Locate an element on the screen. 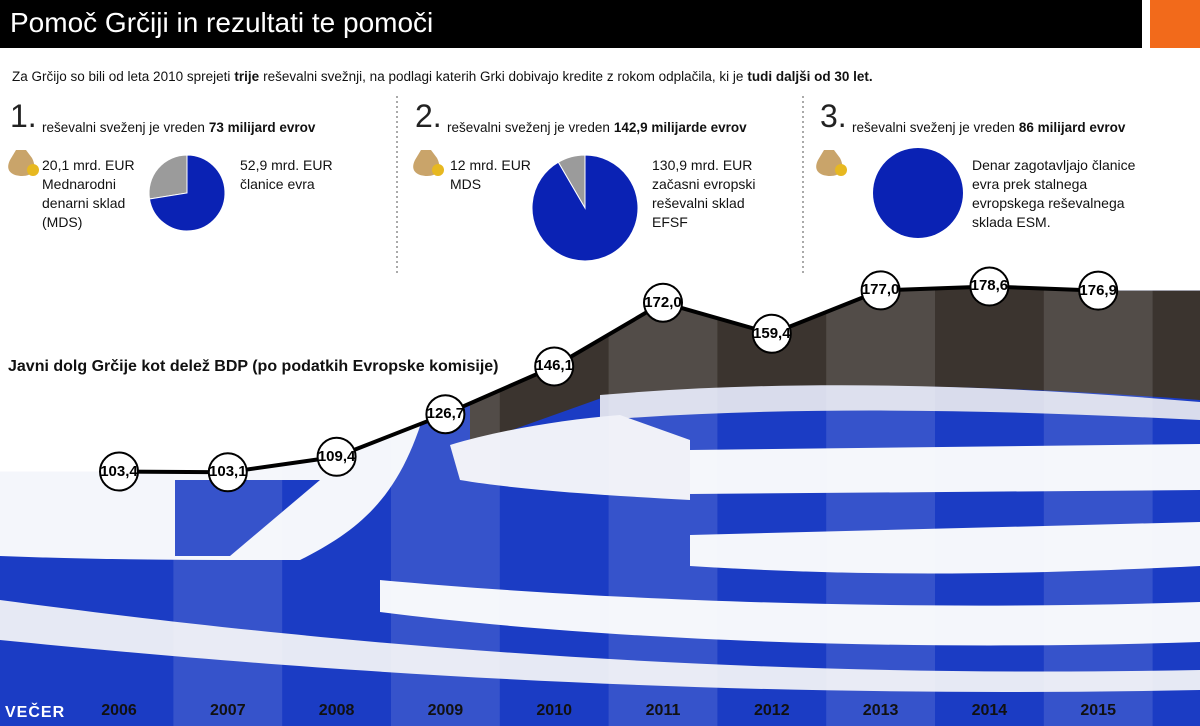  value-label: 176,9 is located at coordinates (1098, 290).